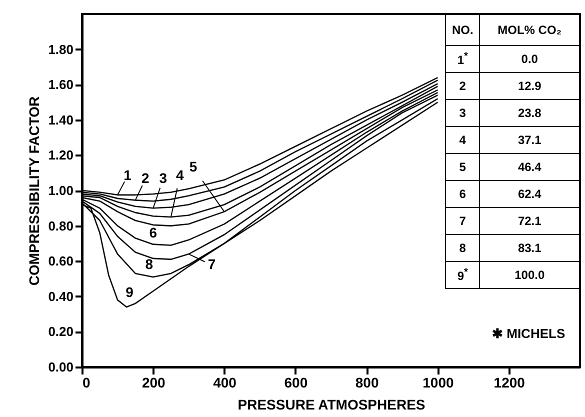 The image size is (585, 417). What do you see at coordinates (61, 190) in the screenshot?
I see `y-tick-label: 1.00` at bounding box center [61, 190].